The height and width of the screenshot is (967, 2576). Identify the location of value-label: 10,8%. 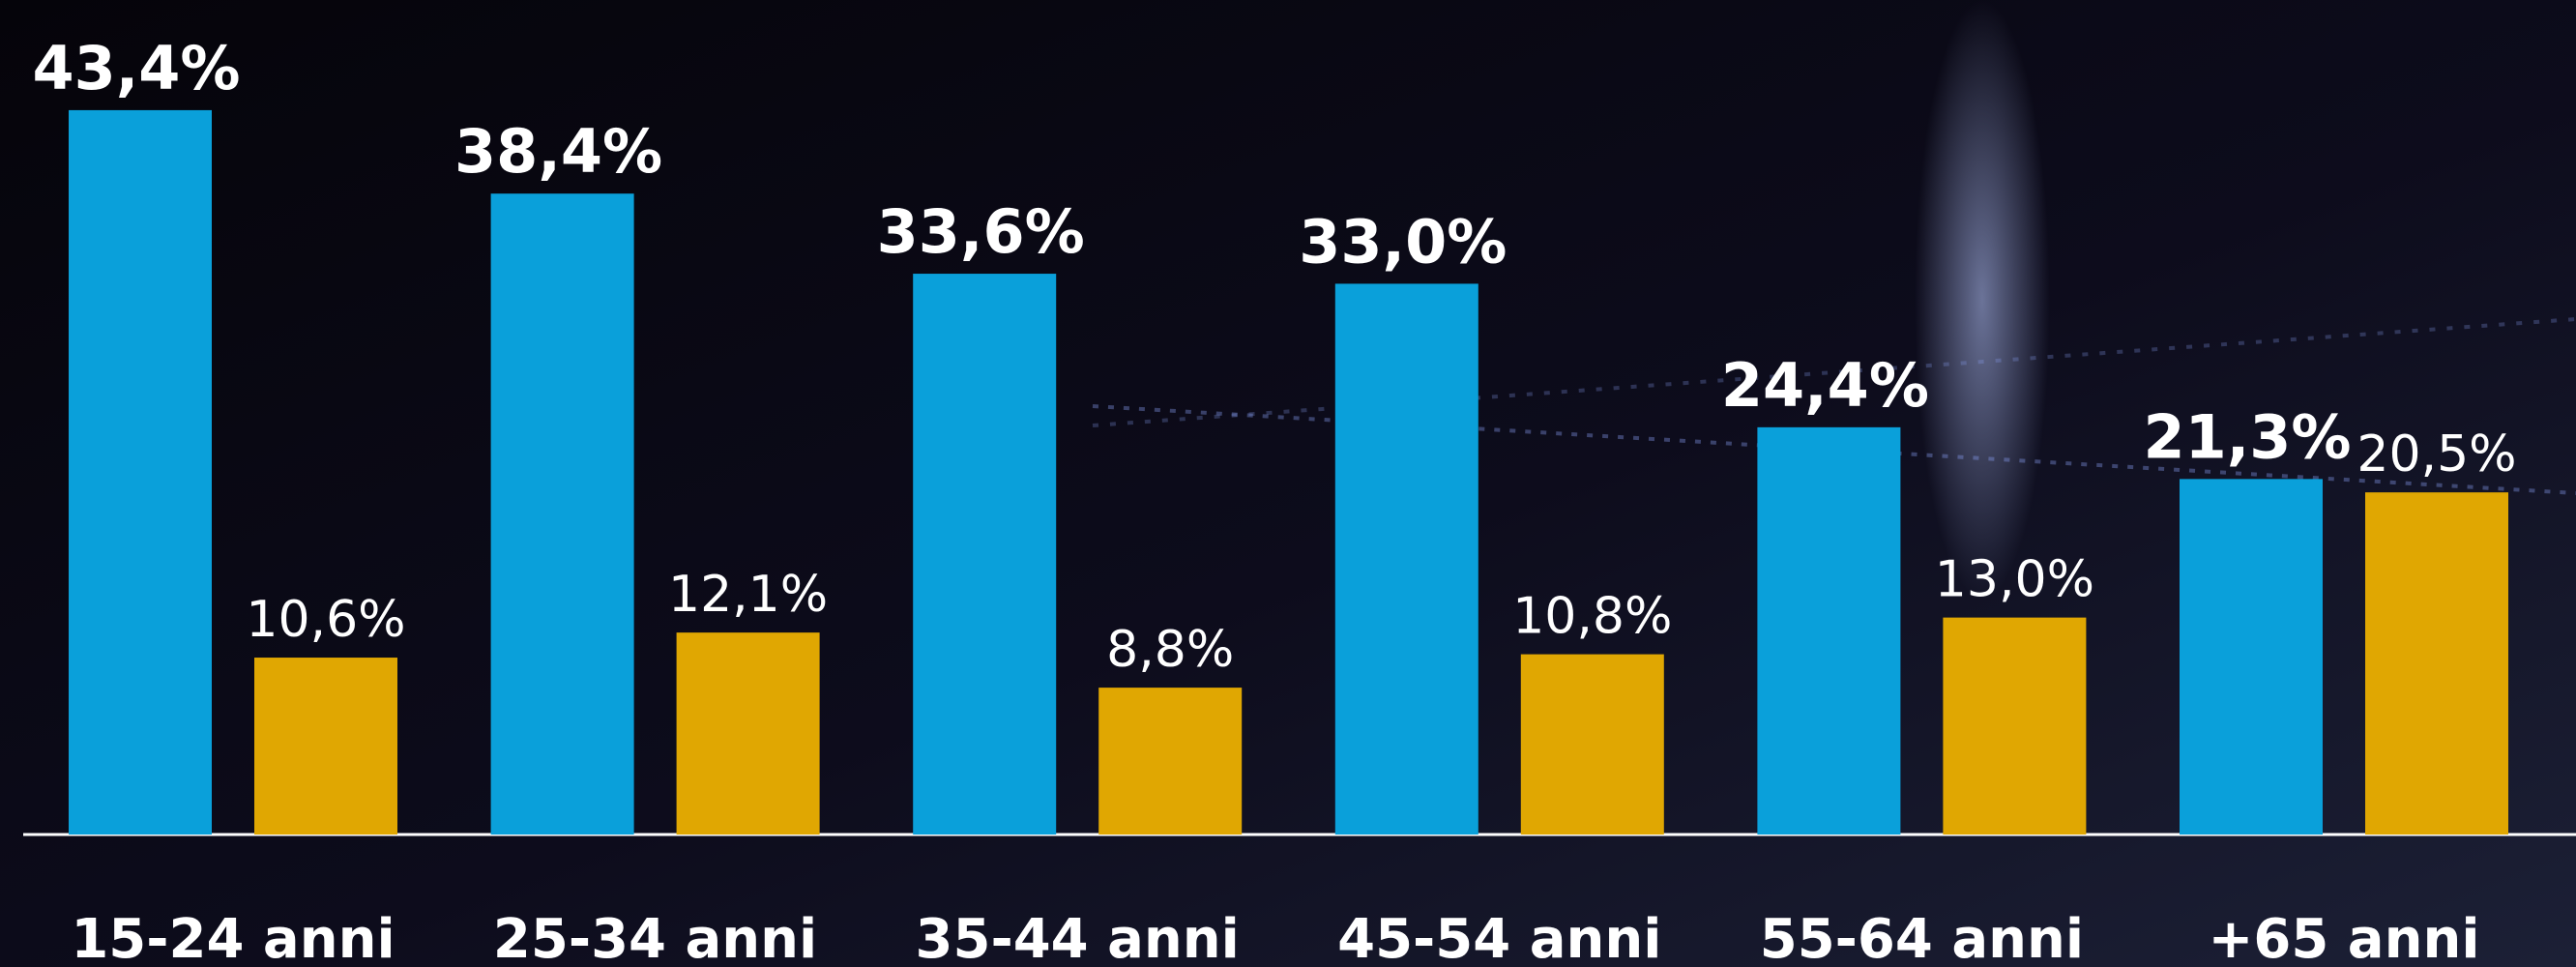
(1592, 617).